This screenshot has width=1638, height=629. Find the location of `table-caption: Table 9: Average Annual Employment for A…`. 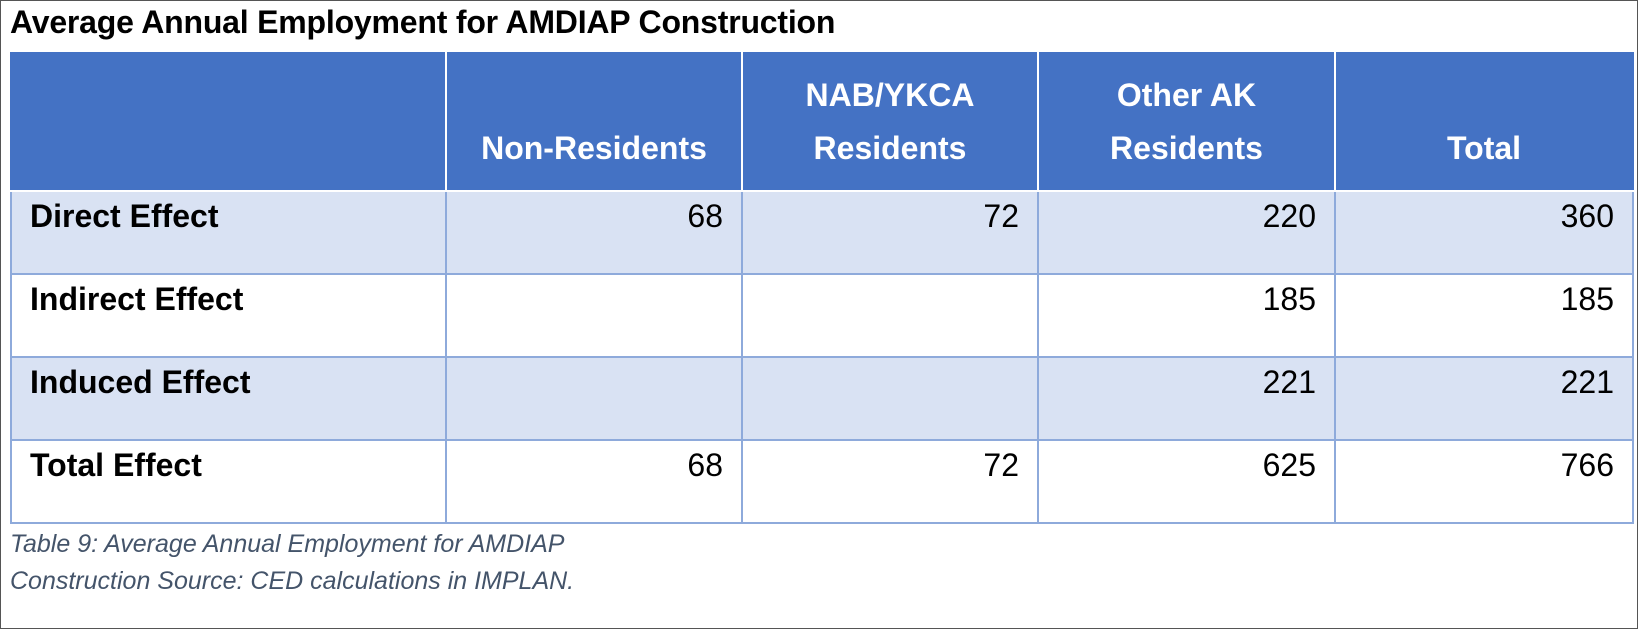

table-caption: Table 9: Average Annual Employment for A… is located at coordinates (292, 563).